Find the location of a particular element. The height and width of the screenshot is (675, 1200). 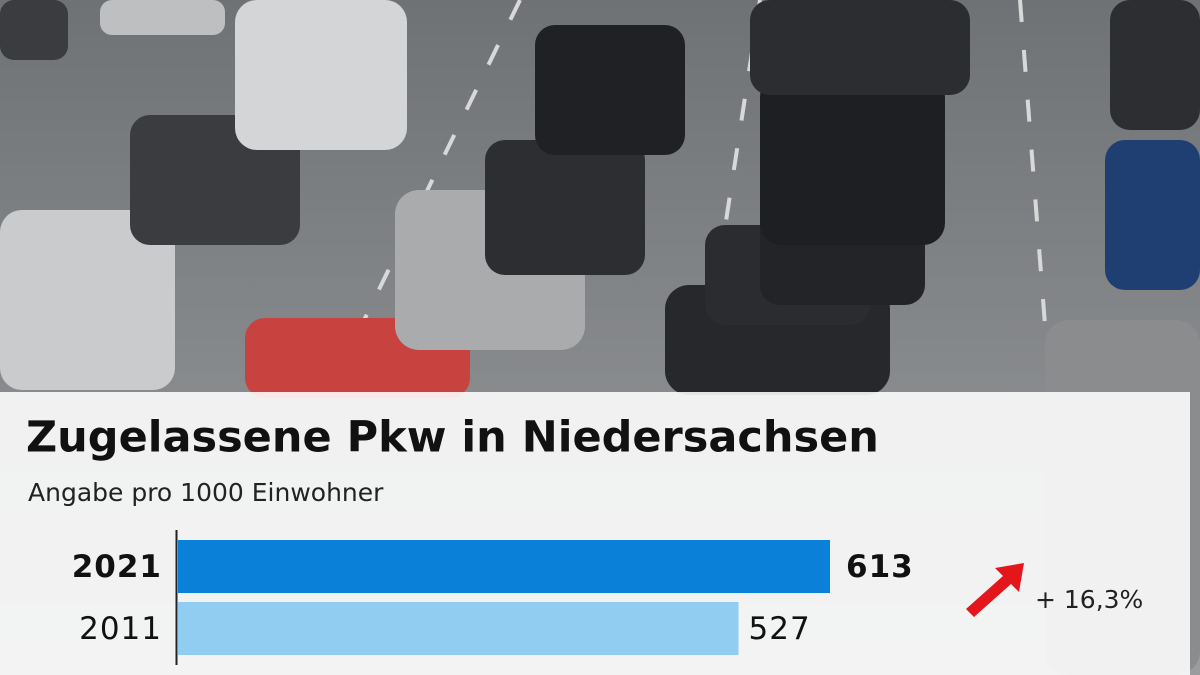

chart-title: Zugelassene Pkw in Niedersachsen is located at coordinates (452, 438).